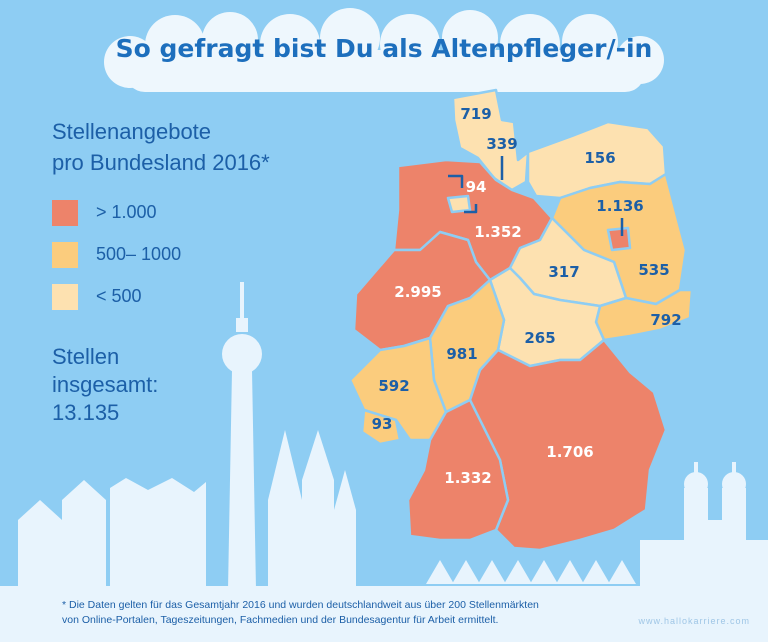  What do you see at coordinates (126, 212) in the screenshot?
I see `legend-label-high: > 1.000` at bounding box center [126, 212].